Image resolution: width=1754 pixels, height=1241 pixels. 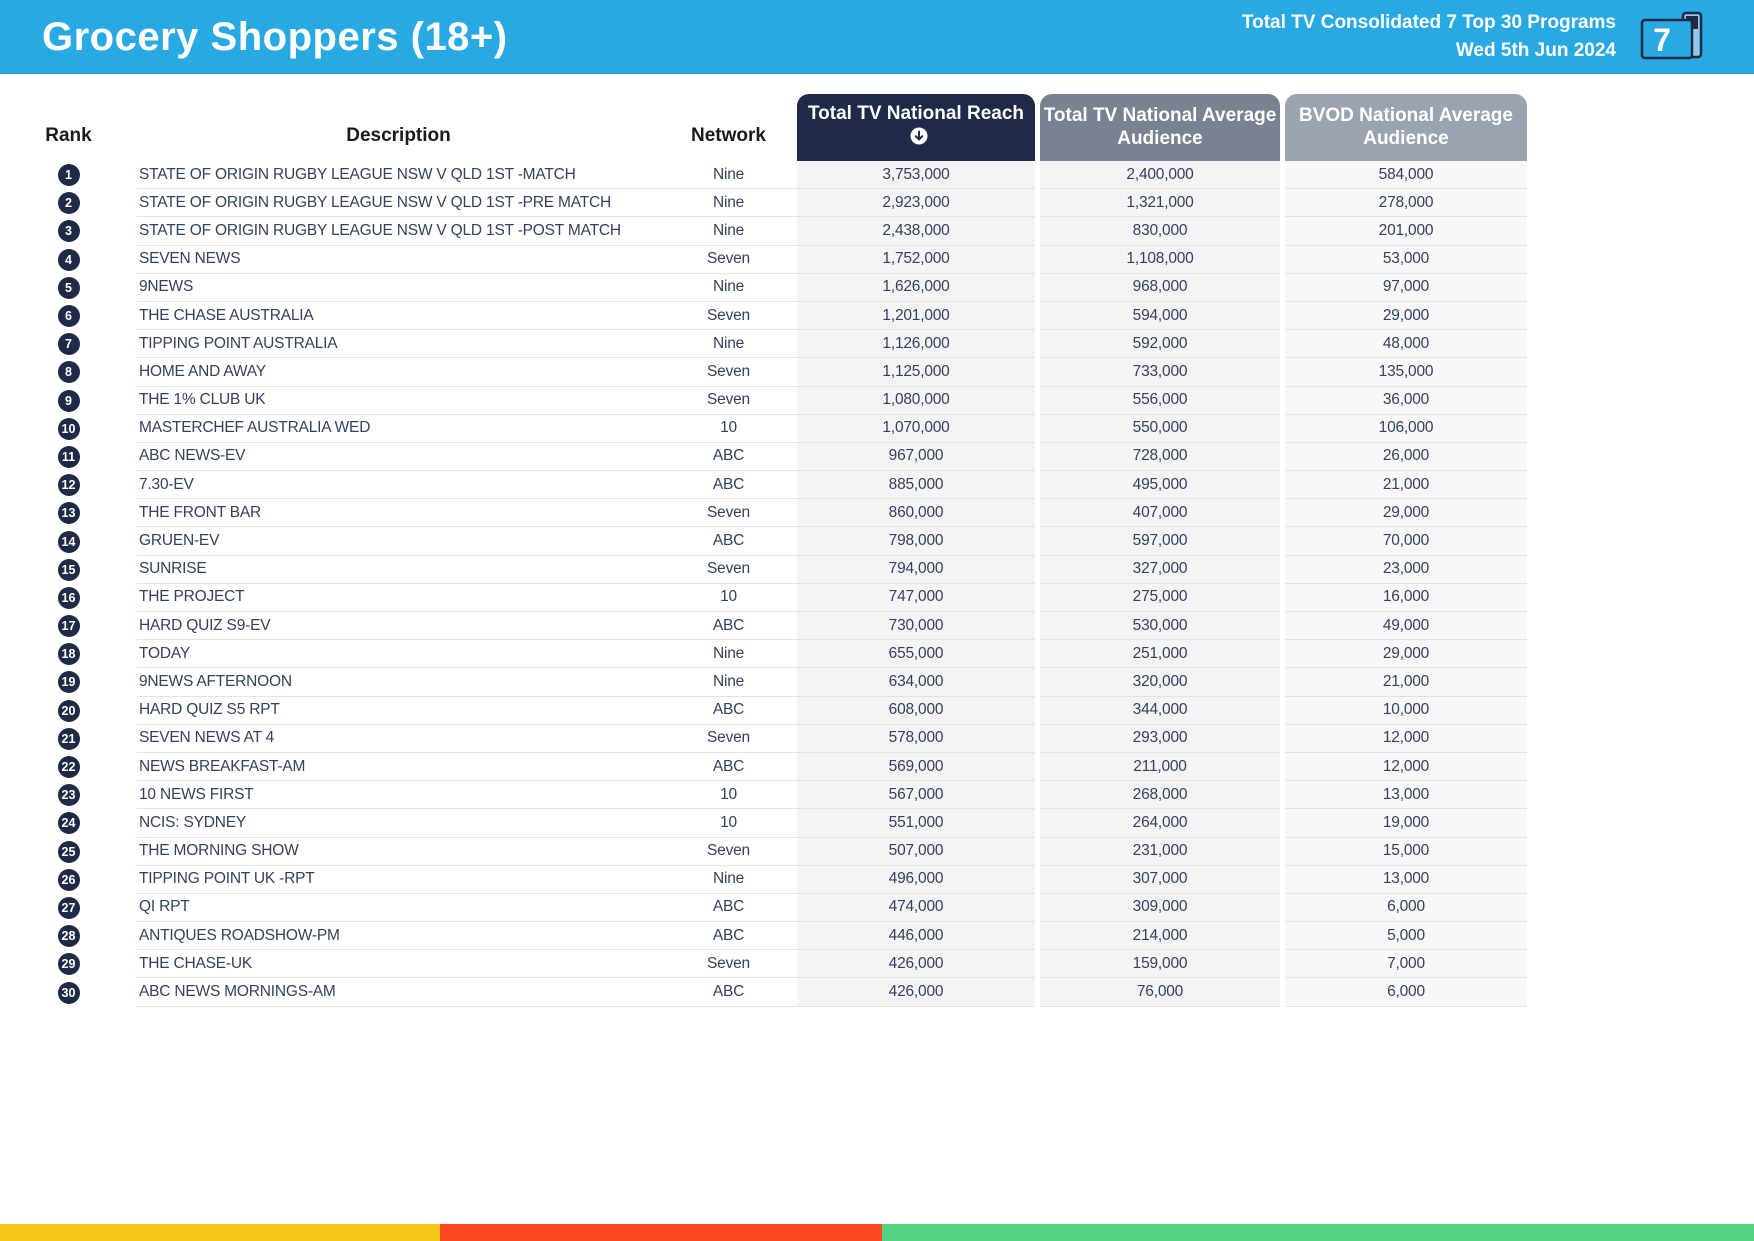 What do you see at coordinates (68, 767) in the screenshot?
I see `rank-badge: 22` at bounding box center [68, 767].